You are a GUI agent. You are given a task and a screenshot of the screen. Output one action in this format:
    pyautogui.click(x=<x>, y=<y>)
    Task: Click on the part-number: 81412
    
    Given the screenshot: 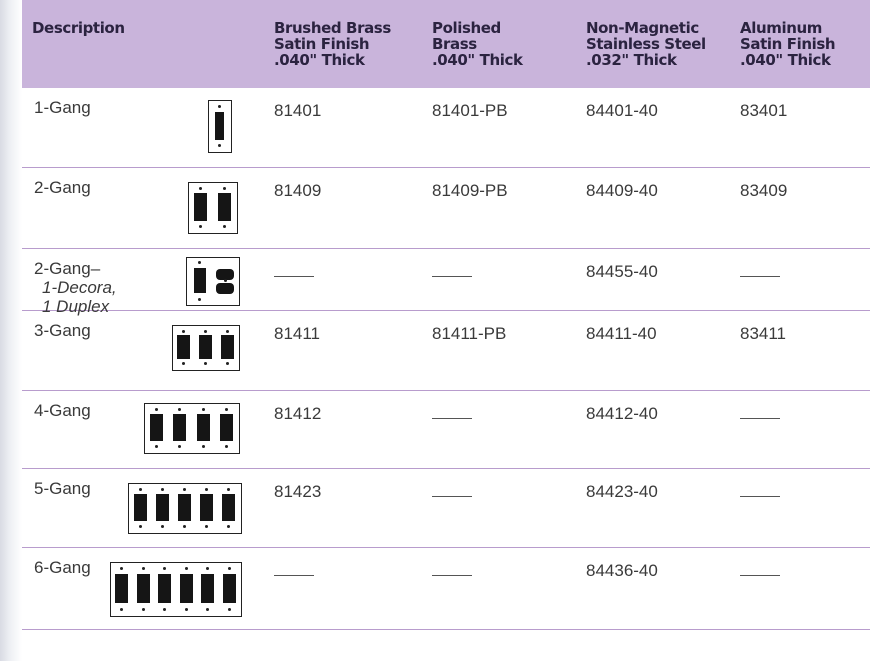 What is the action you would take?
    pyautogui.click(x=298, y=413)
    